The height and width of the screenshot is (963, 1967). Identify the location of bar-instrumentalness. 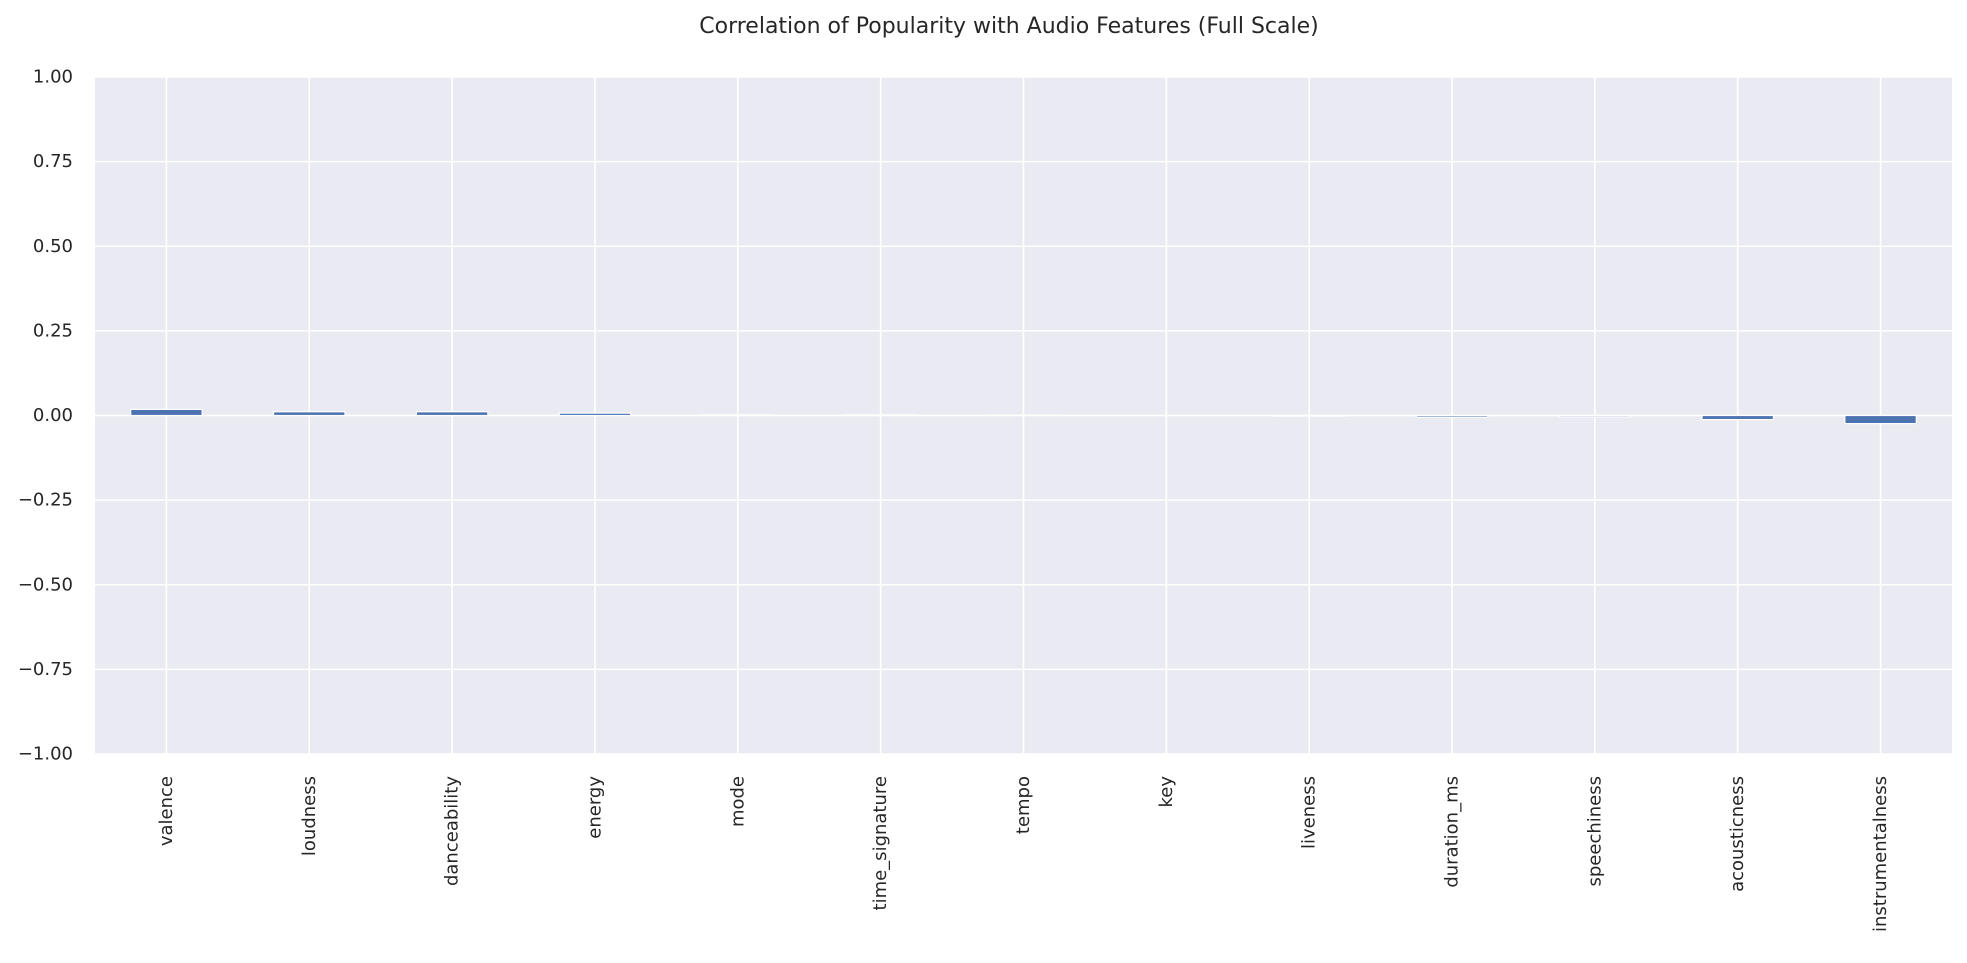
(1880, 419).